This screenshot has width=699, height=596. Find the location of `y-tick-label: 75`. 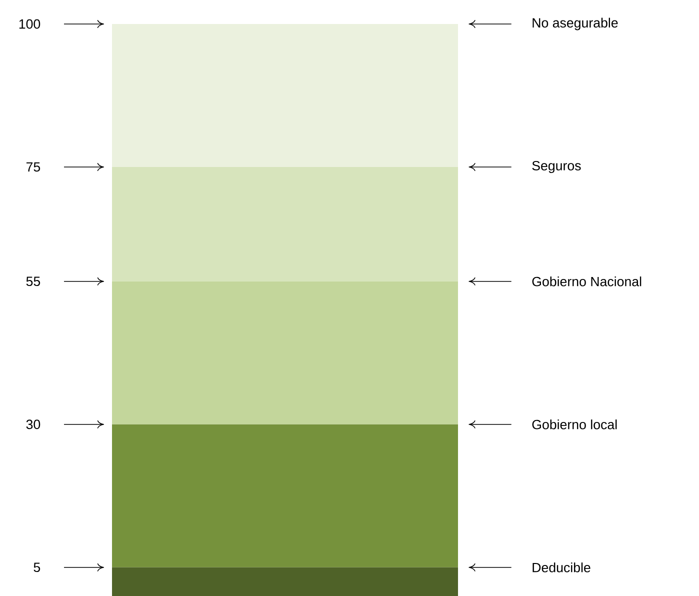

y-tick-label: 75 is located at coordinates (33, 167).